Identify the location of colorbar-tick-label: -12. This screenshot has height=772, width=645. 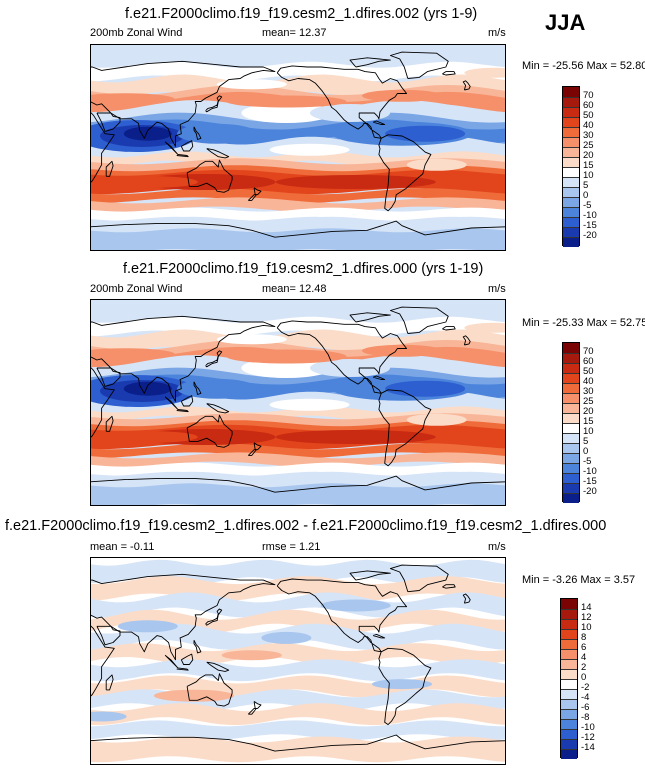
(588, 737).